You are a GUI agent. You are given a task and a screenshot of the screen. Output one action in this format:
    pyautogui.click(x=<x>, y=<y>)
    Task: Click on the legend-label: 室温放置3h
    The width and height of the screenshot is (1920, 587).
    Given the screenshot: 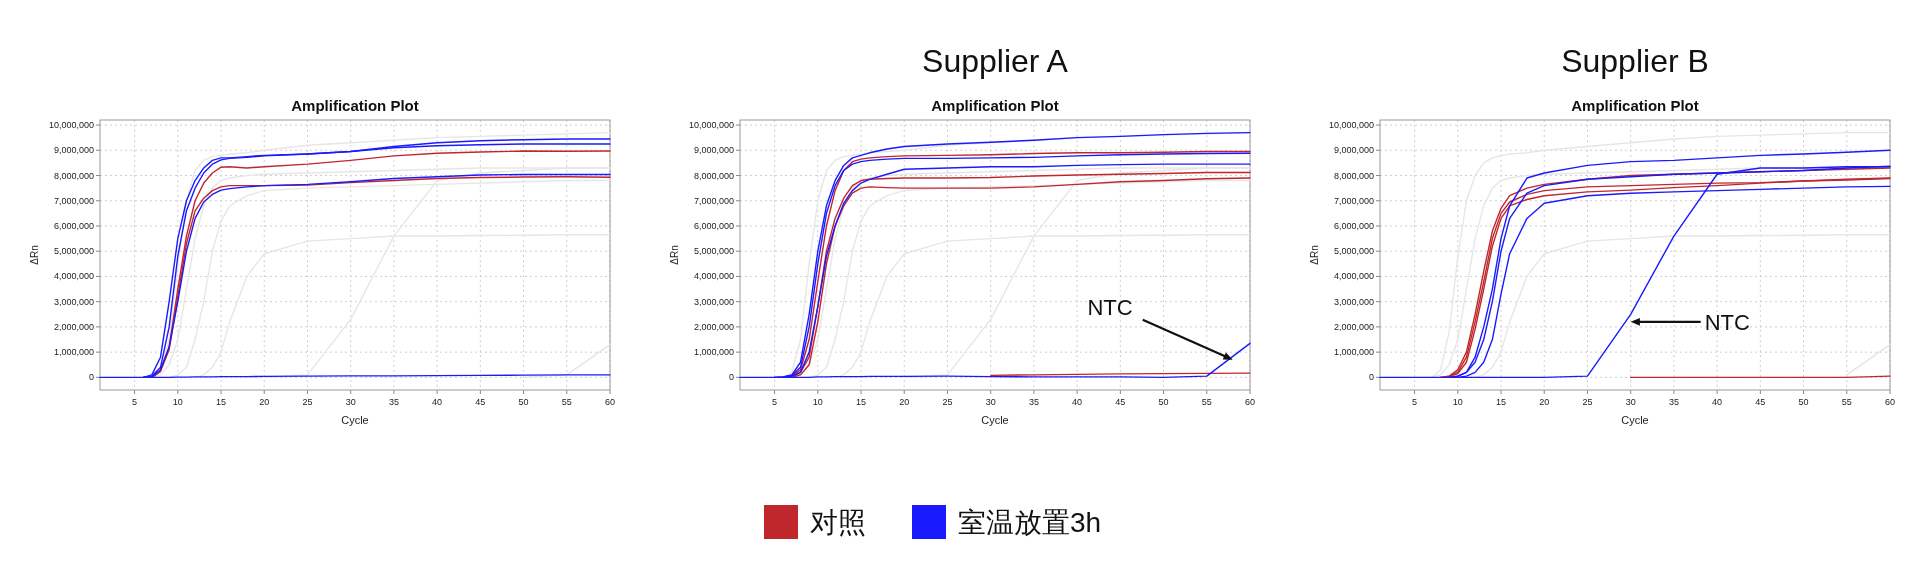 What is the action you would take?
    pyautogui.click(x=1030, y=522)
    